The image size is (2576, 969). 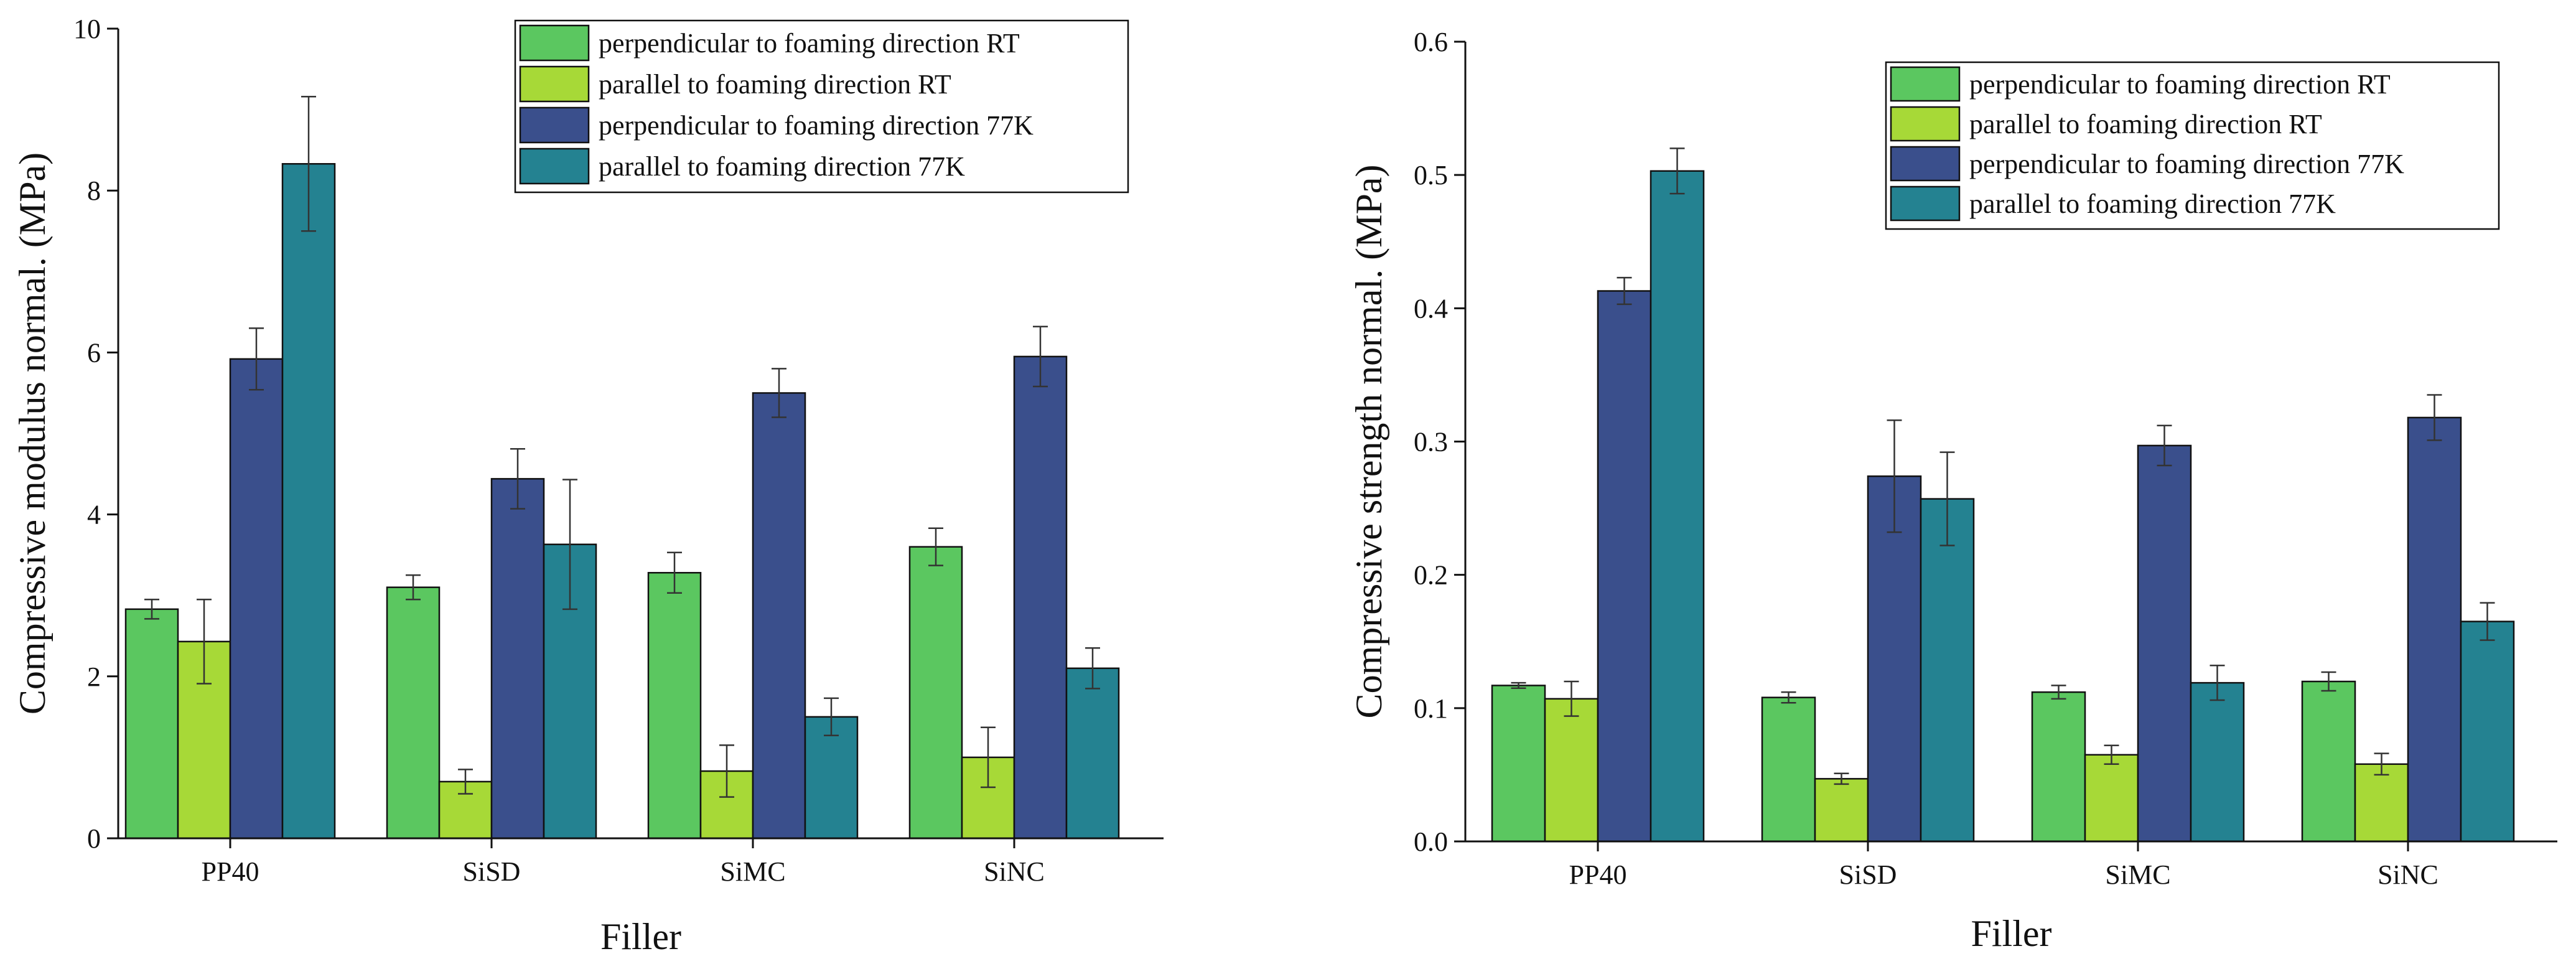 What do you see at coordinates (1431, 308) in the screenshot?
I see `y-tick-label: 0.4` at bounding box center [1431, 308].